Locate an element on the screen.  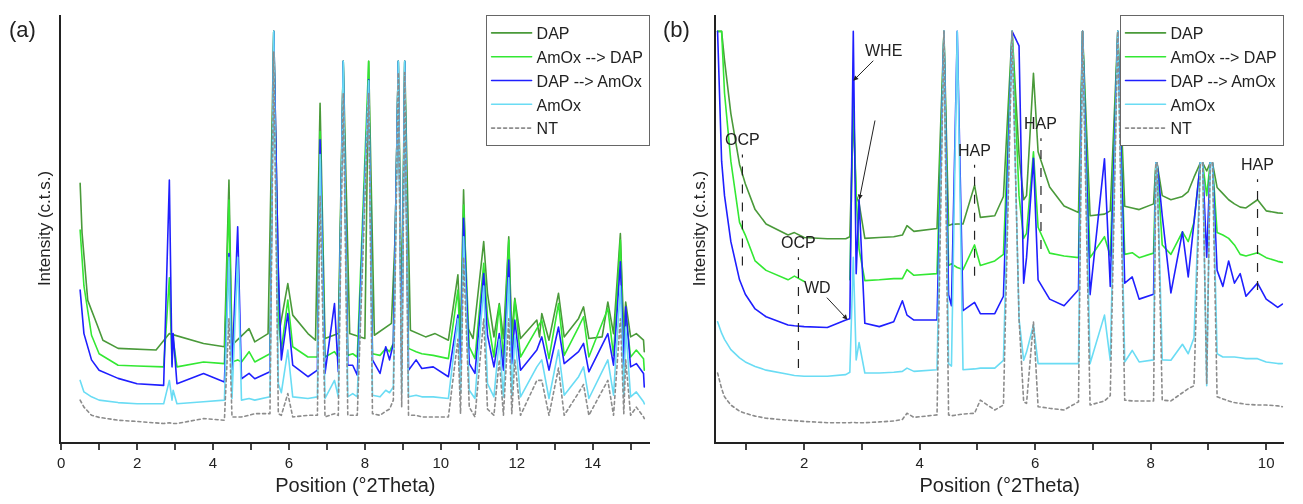
x-tick-label: 14 is located at coordinates (592, 462).